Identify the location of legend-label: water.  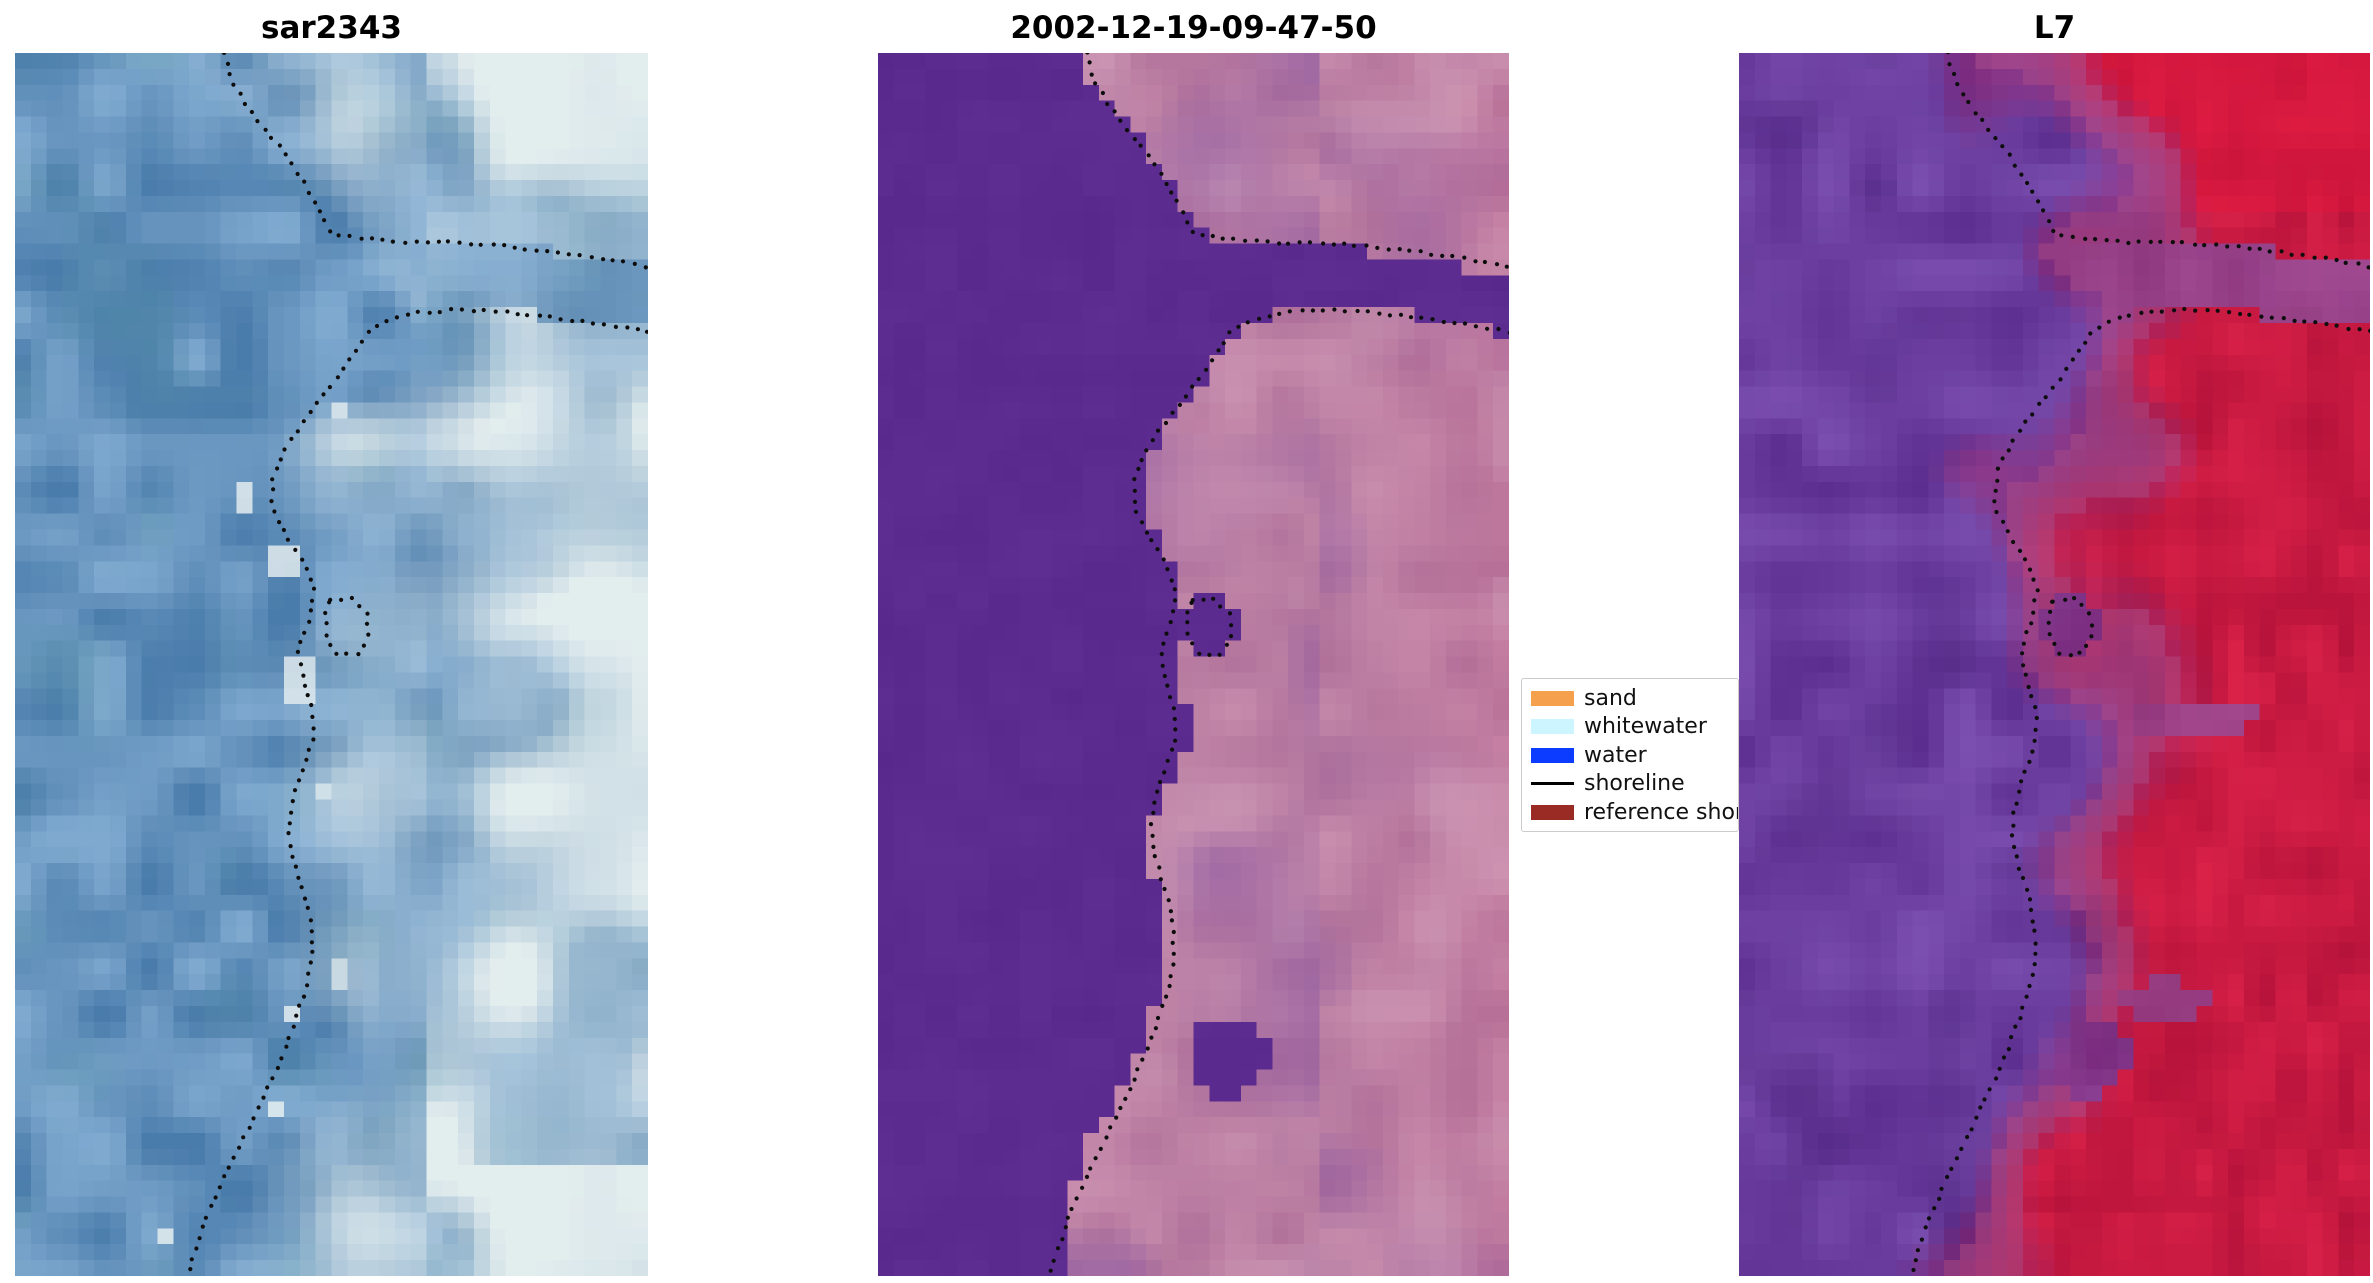
(1615, 755).